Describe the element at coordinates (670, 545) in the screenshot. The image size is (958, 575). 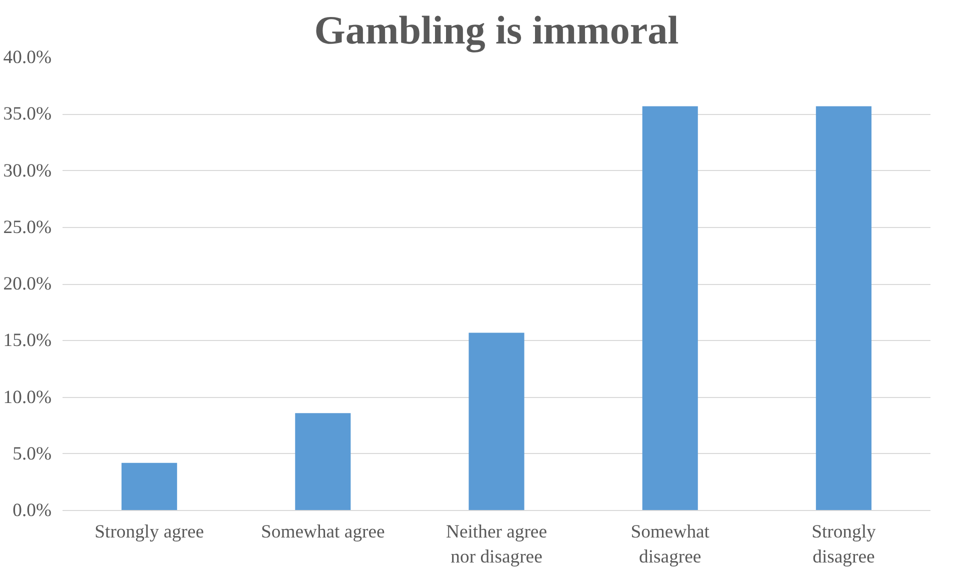
I see `x-tick-label: Somewhat disagree` at that location.